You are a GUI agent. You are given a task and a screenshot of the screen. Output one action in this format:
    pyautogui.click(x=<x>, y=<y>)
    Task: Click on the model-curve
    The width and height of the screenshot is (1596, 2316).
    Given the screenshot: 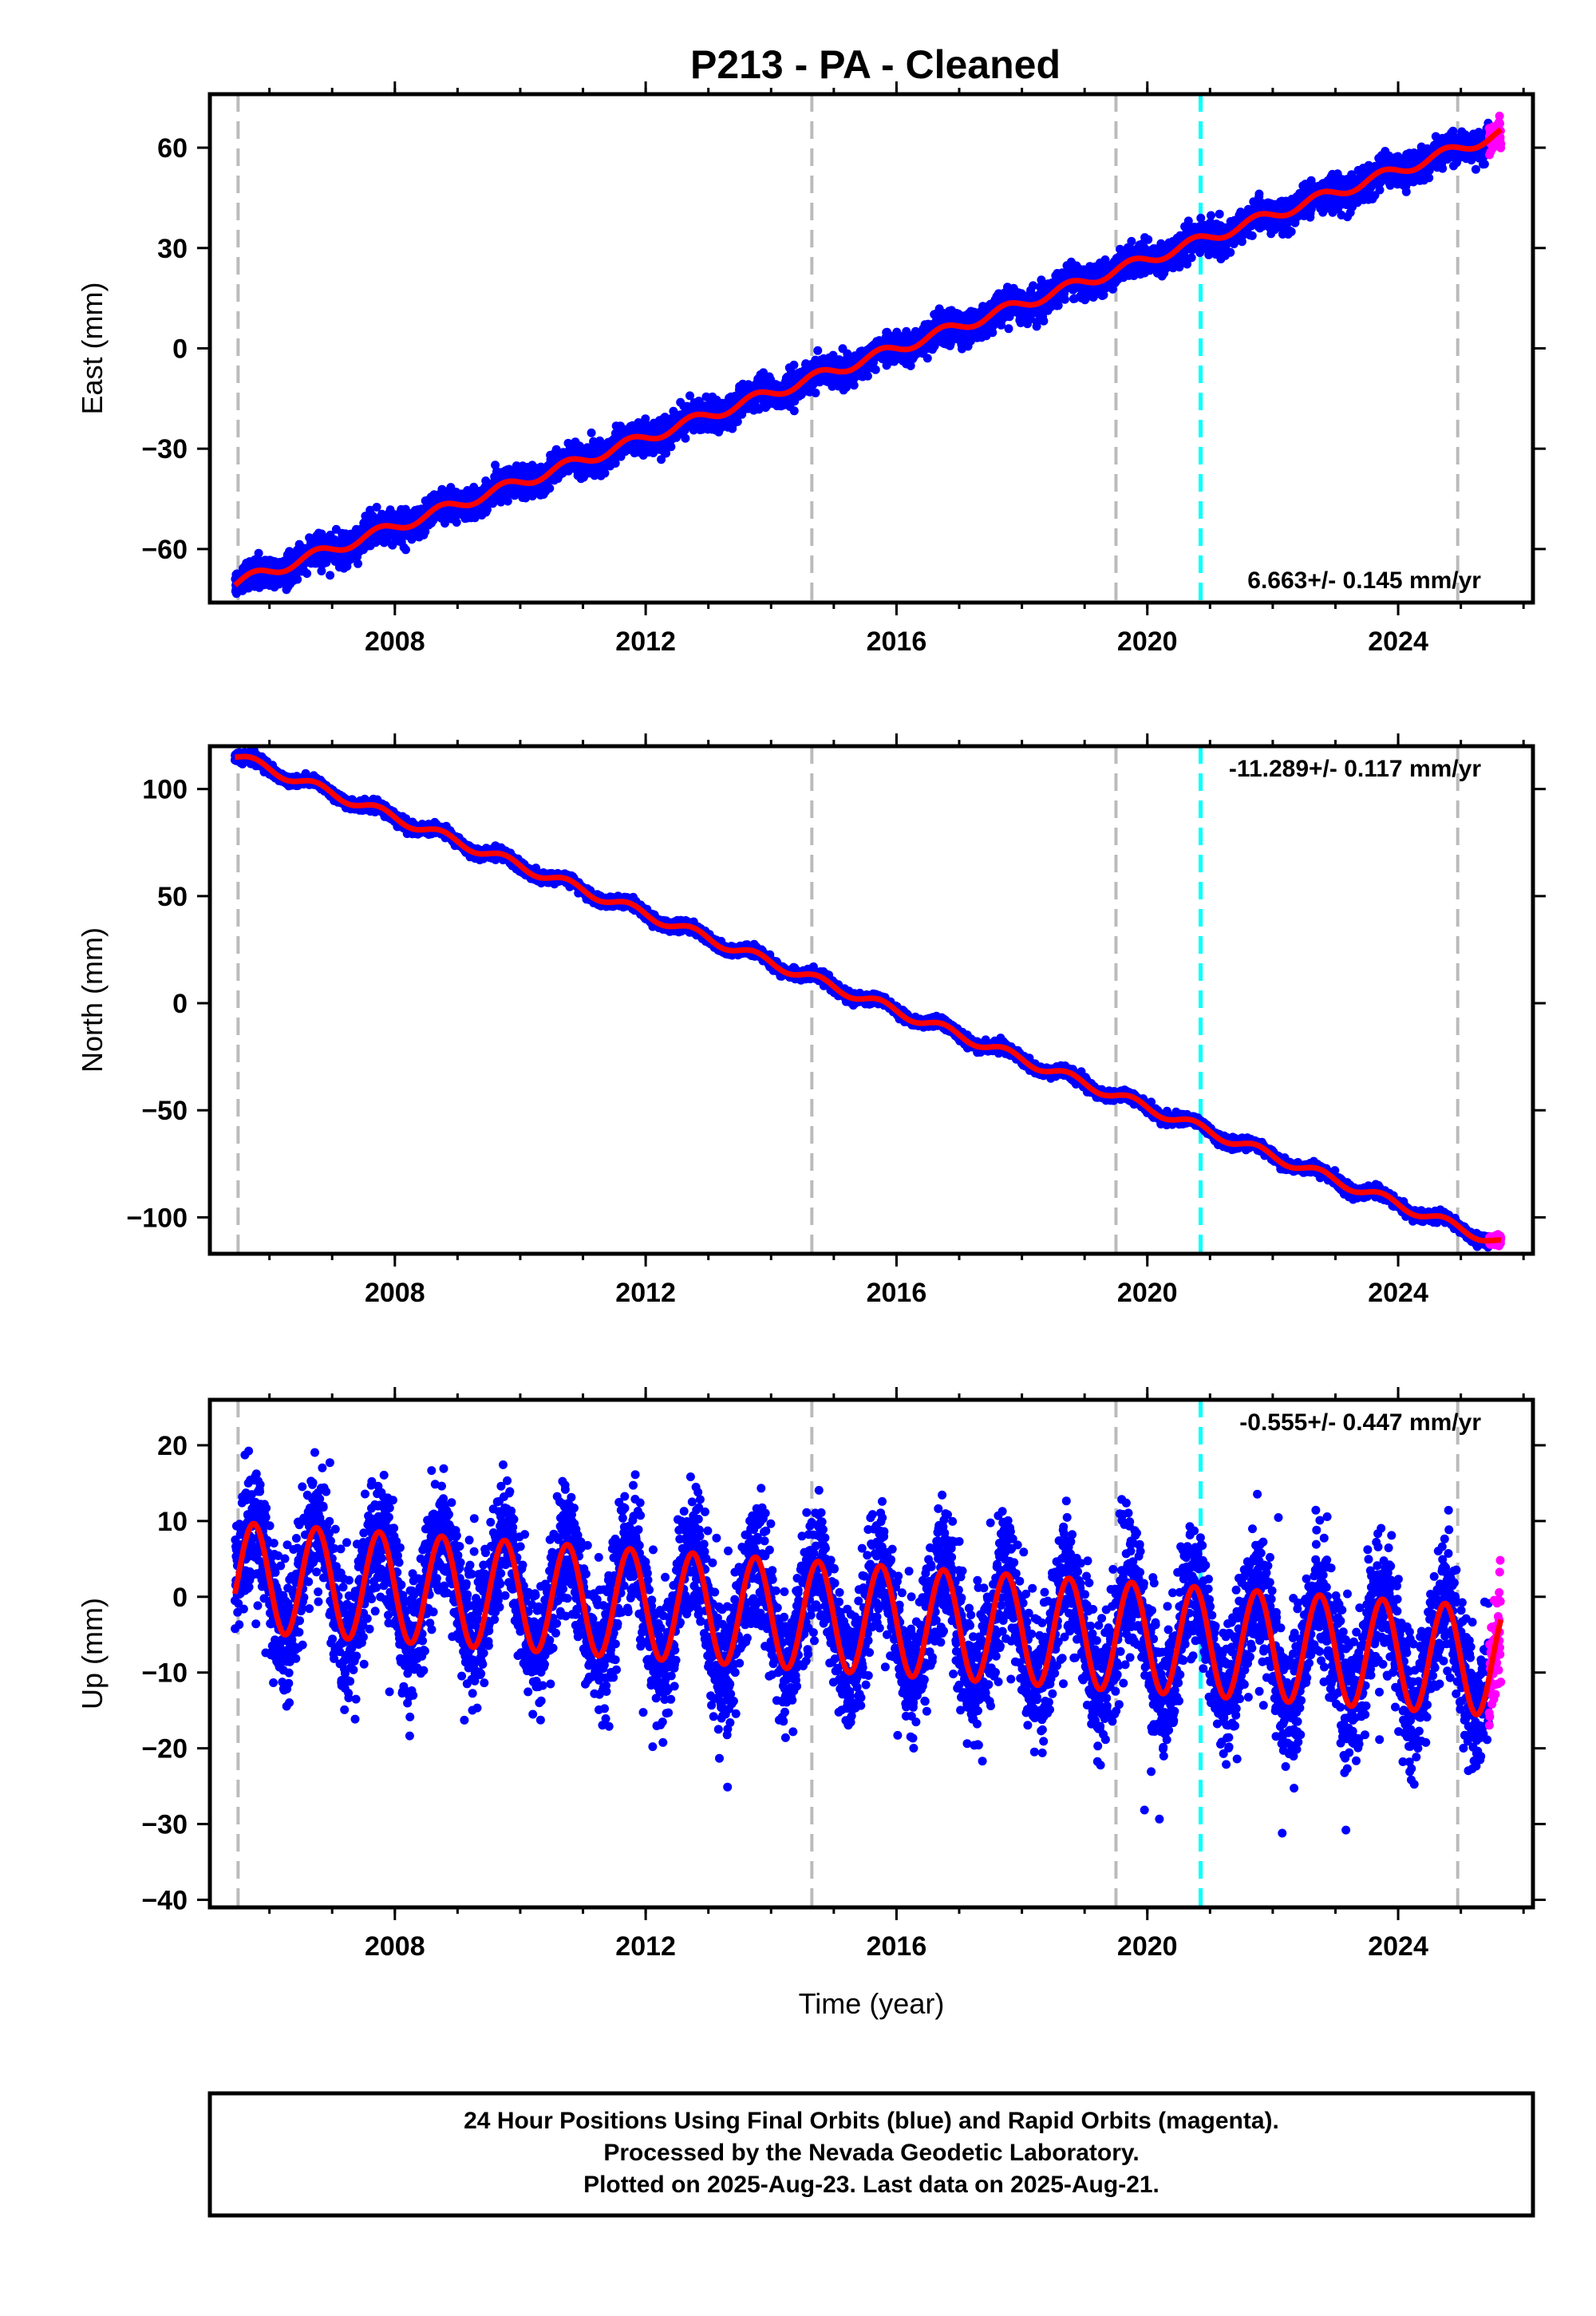 What is the action you would take?
    pyautogui.click(x=868, y=1618)
    